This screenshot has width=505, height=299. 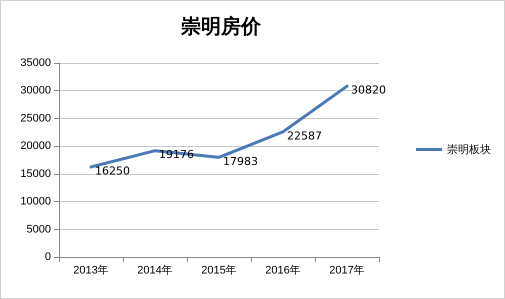 What do you see at coordinates (155, 270) in the screenshot?
I see `x-tick-label: 2014年` at bounding box center [155, 270].